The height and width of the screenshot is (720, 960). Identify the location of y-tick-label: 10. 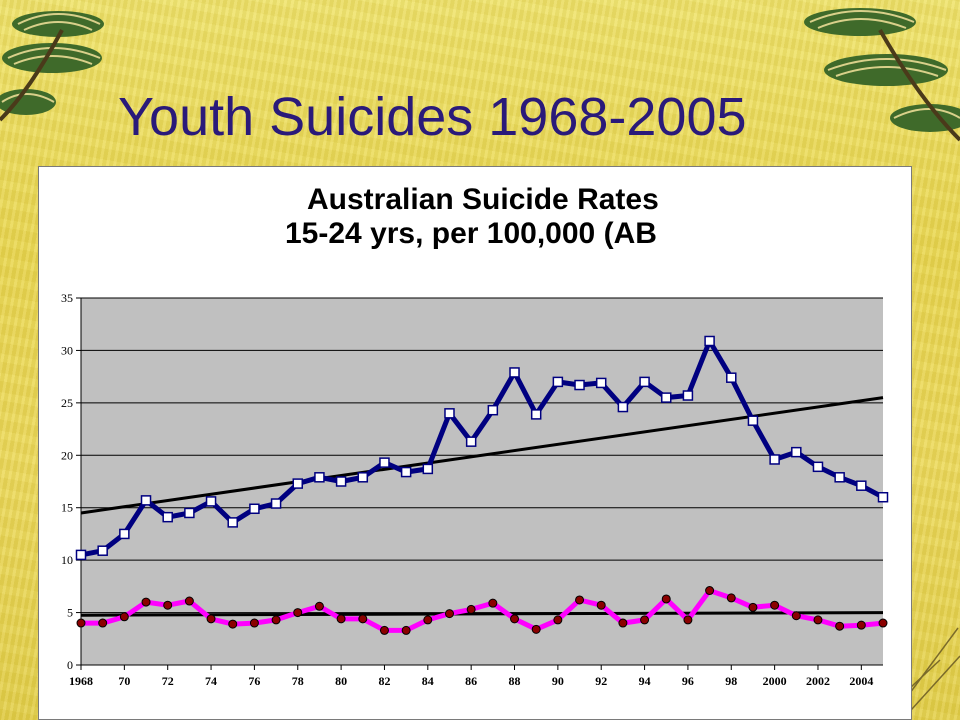
(67, 560).